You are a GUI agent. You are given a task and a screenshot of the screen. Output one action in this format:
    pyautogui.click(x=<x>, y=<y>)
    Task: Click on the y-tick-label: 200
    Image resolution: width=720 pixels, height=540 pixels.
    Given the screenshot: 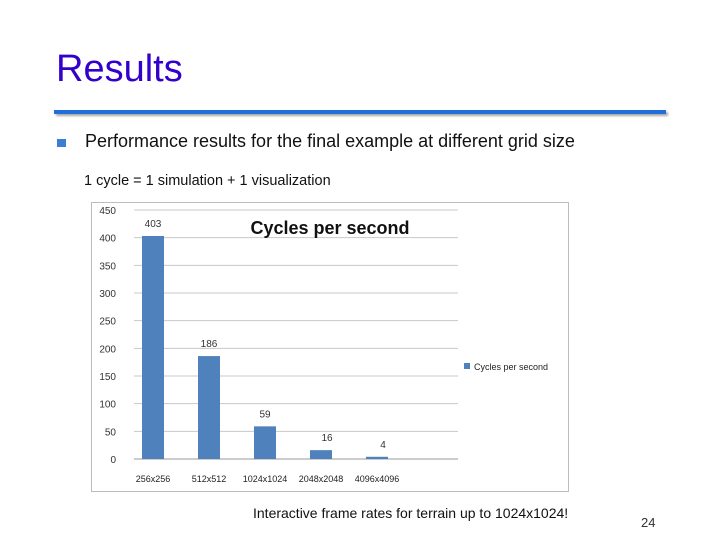 What is the action you would take?
    pyautogui.click(x=107, y=349)
    